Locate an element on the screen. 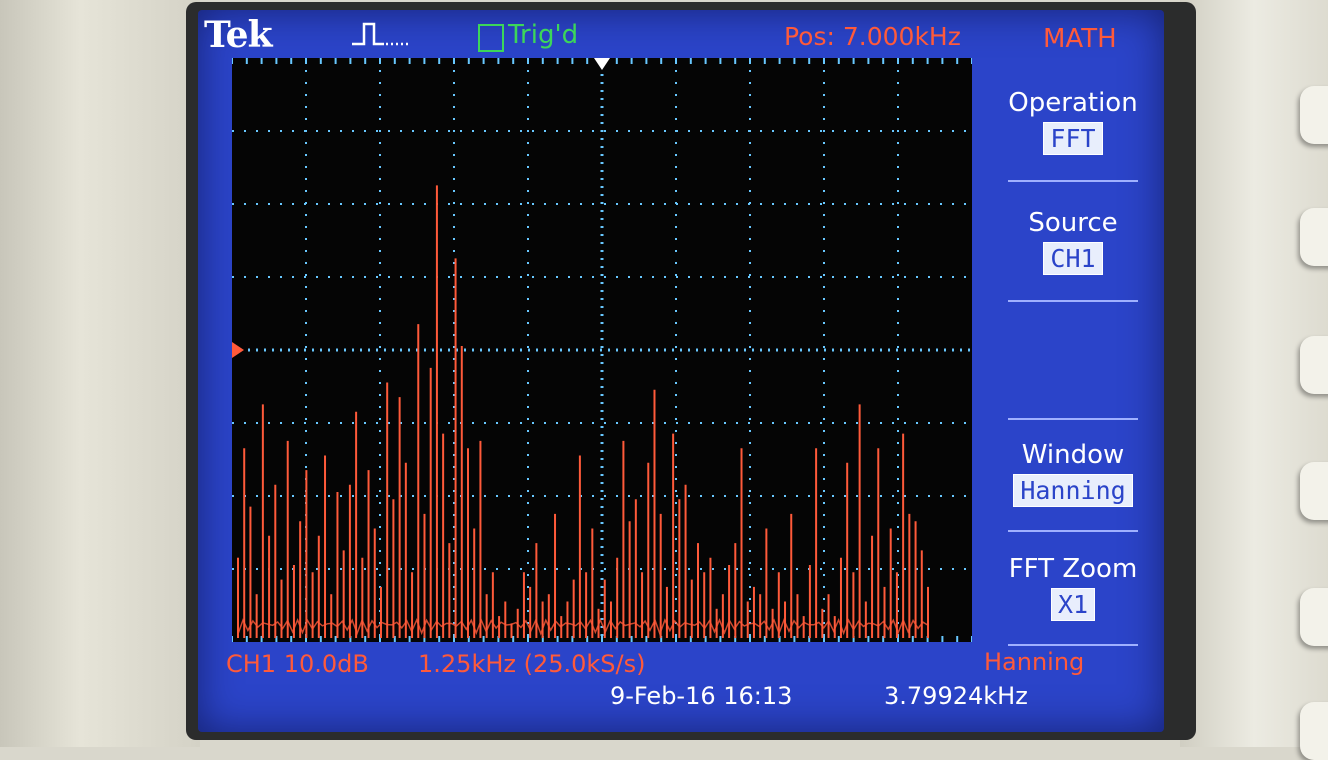 The height and width of the screenshot is (760, 1328). menu-source: Source CH1 is located at coordinates (1073, 241).